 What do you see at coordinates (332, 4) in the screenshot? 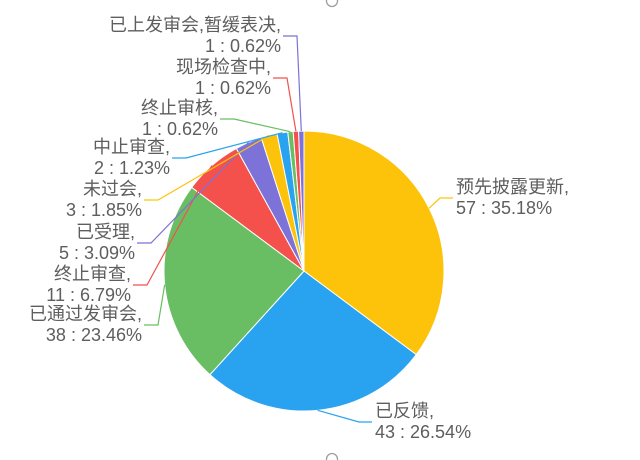
I see `selection-handle-top` at bounding box center [332, 4].